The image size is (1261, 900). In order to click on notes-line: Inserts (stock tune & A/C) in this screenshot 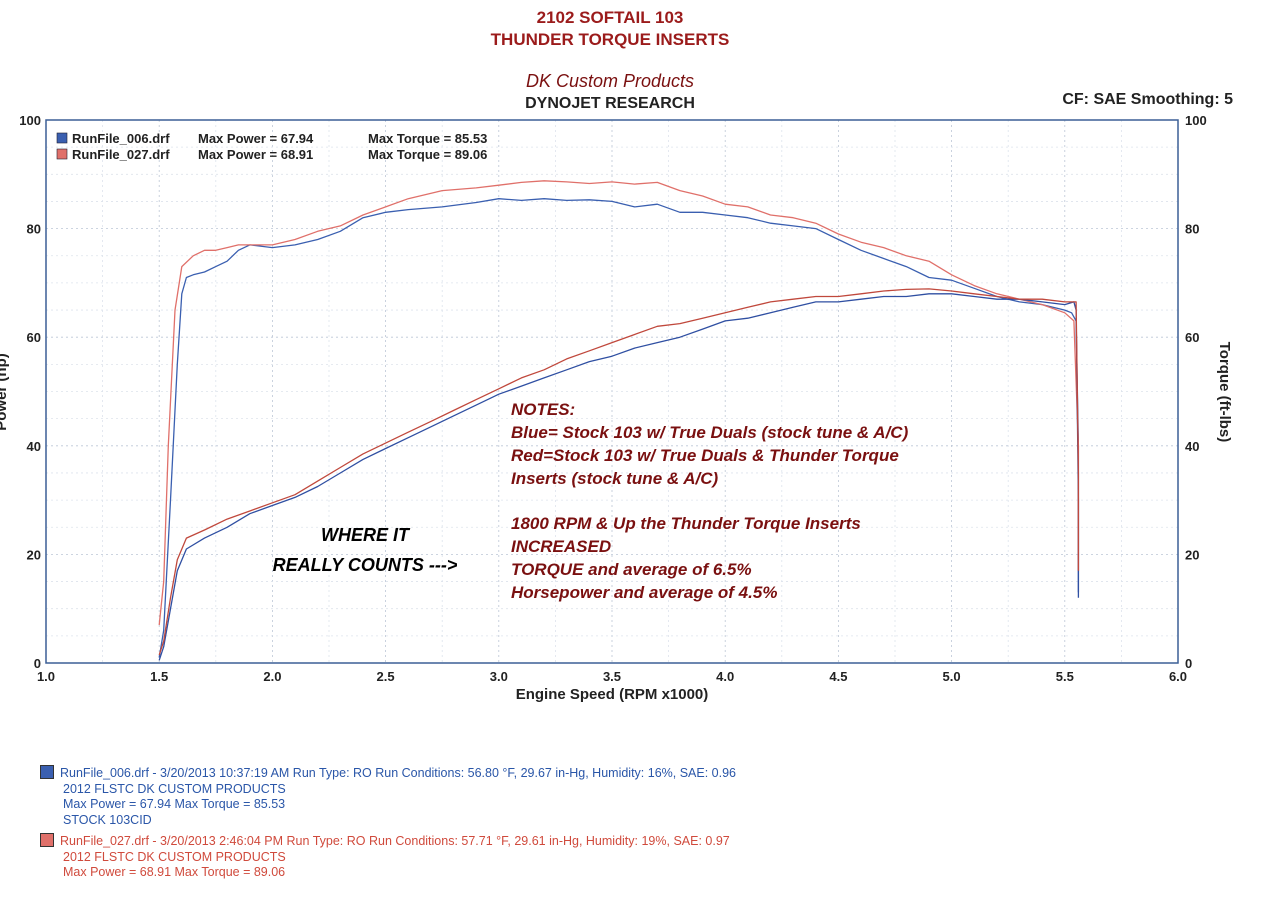, I will do `click(615, 478)`.